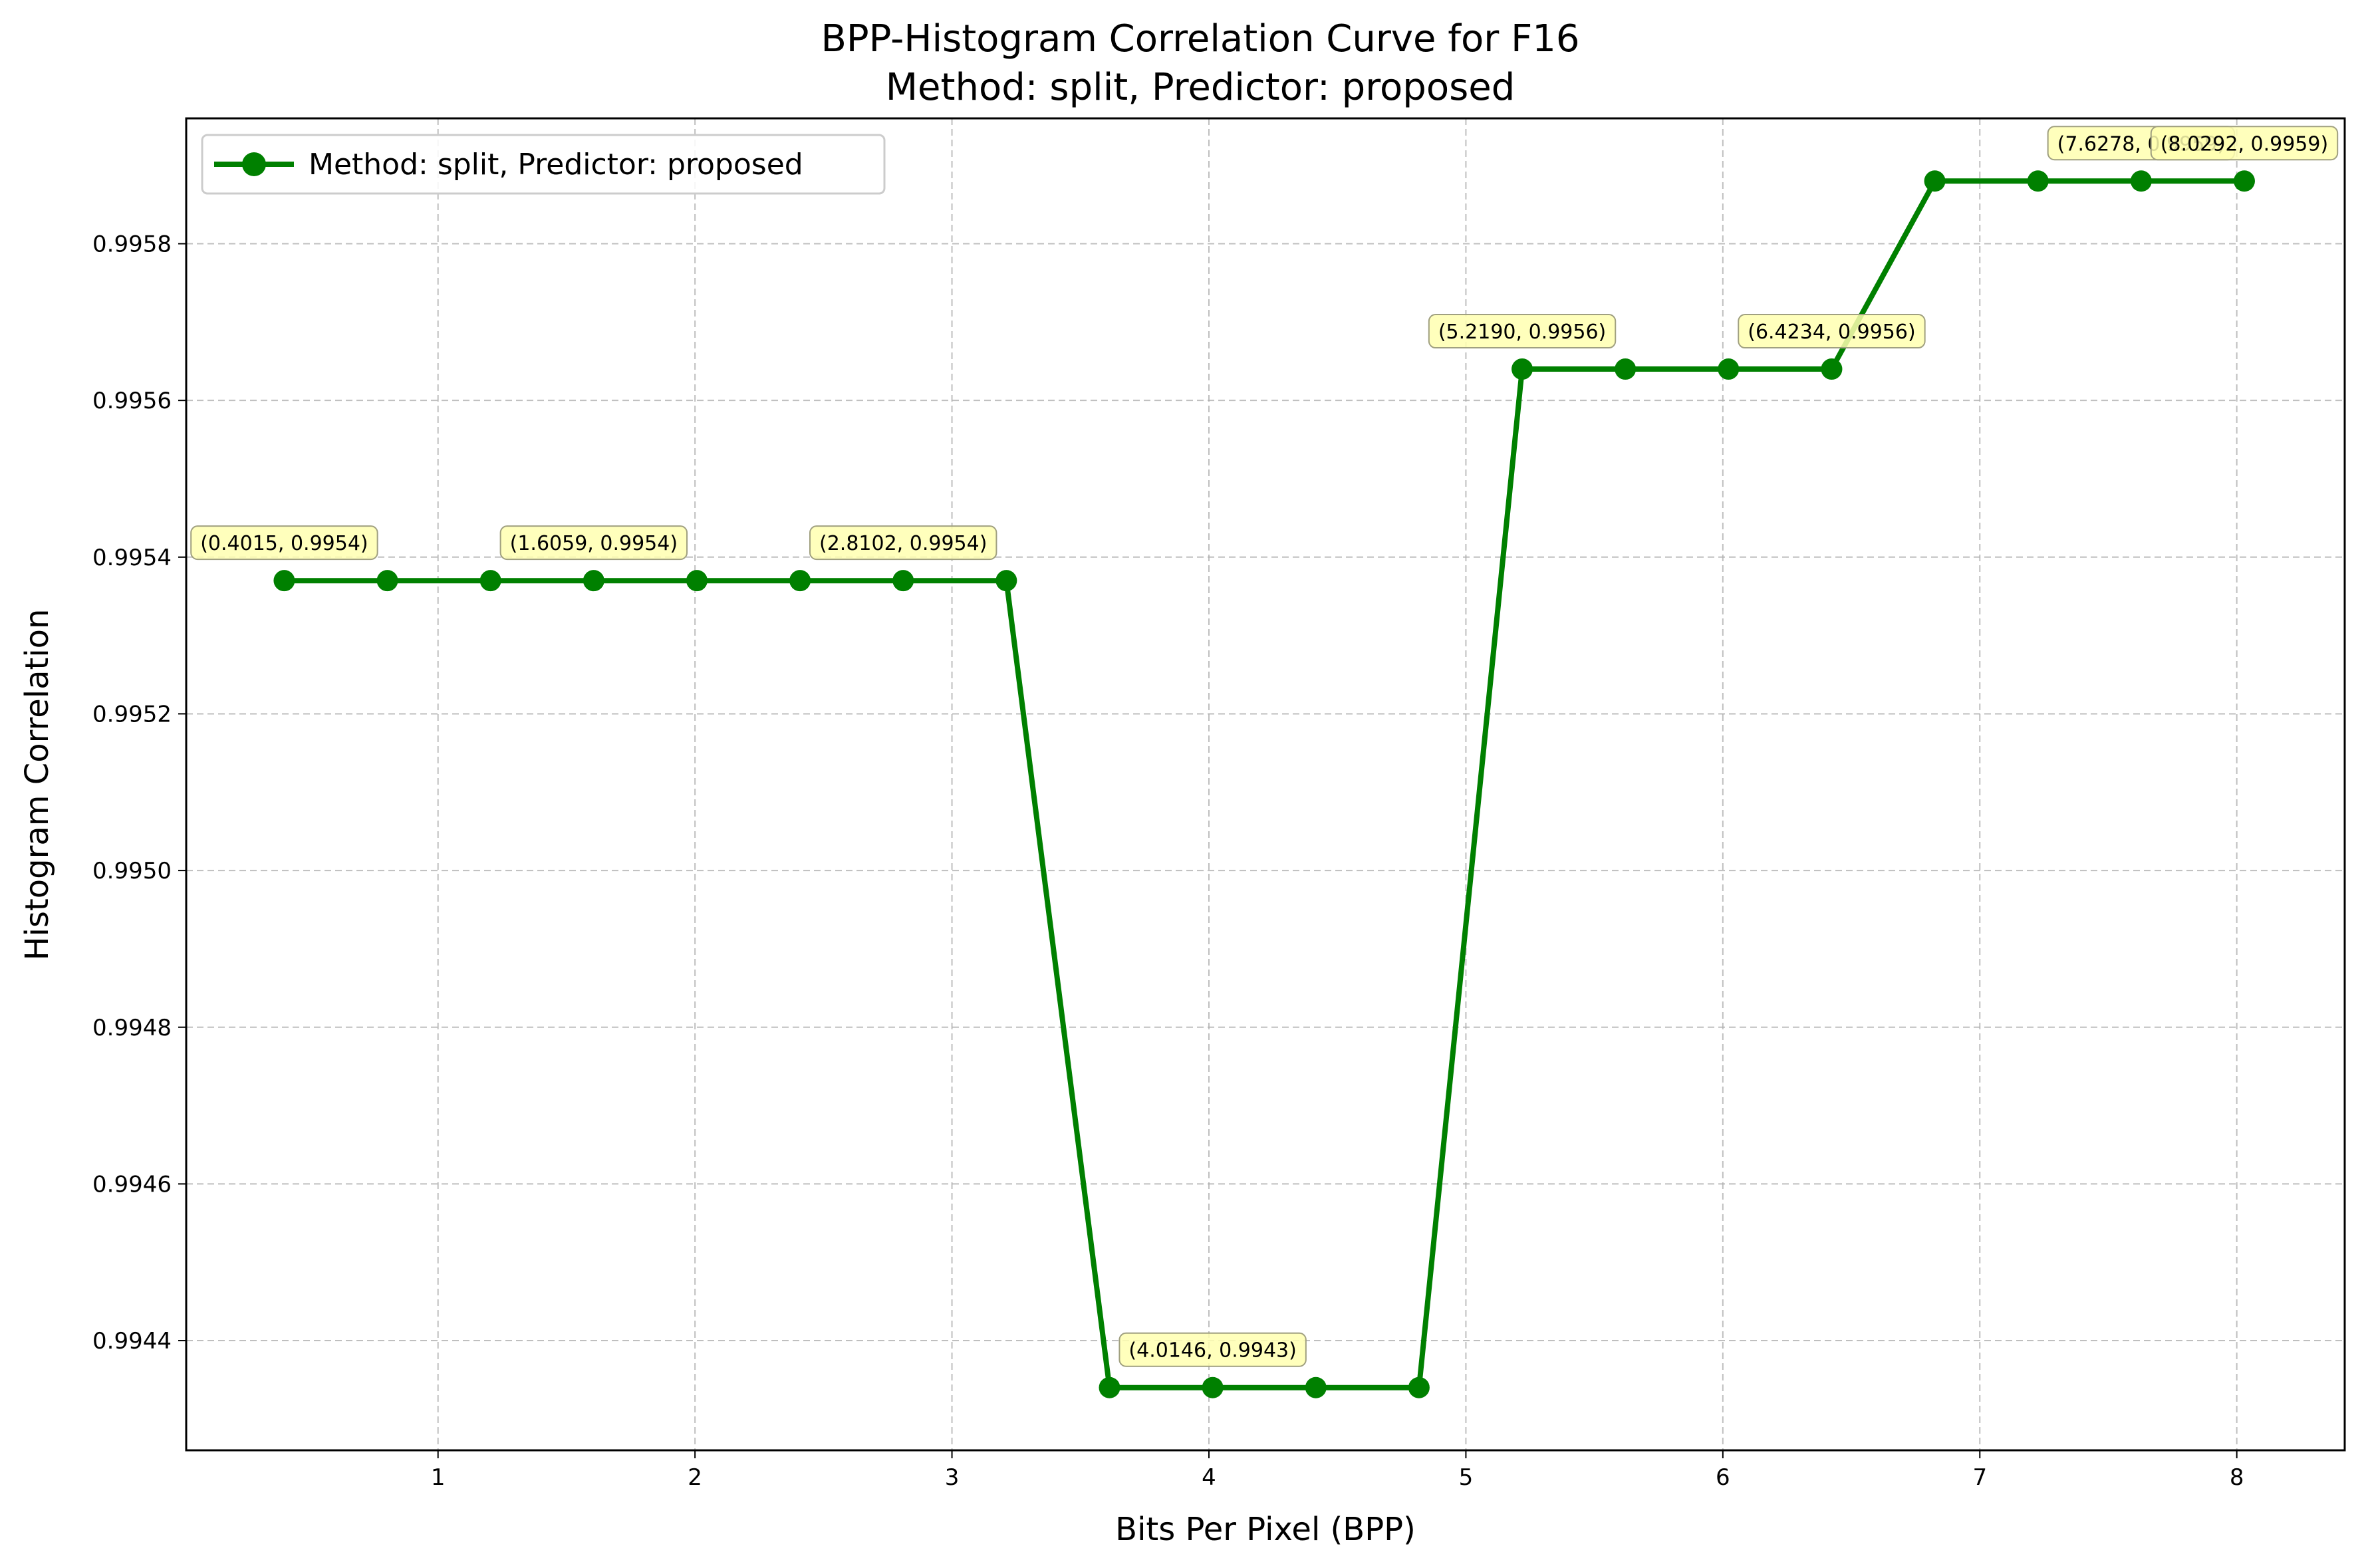  What do you see at coordinates (695, 1477) in the screenshot?
I see `x-tick-label: 2` at bounding box center [695, 1477].